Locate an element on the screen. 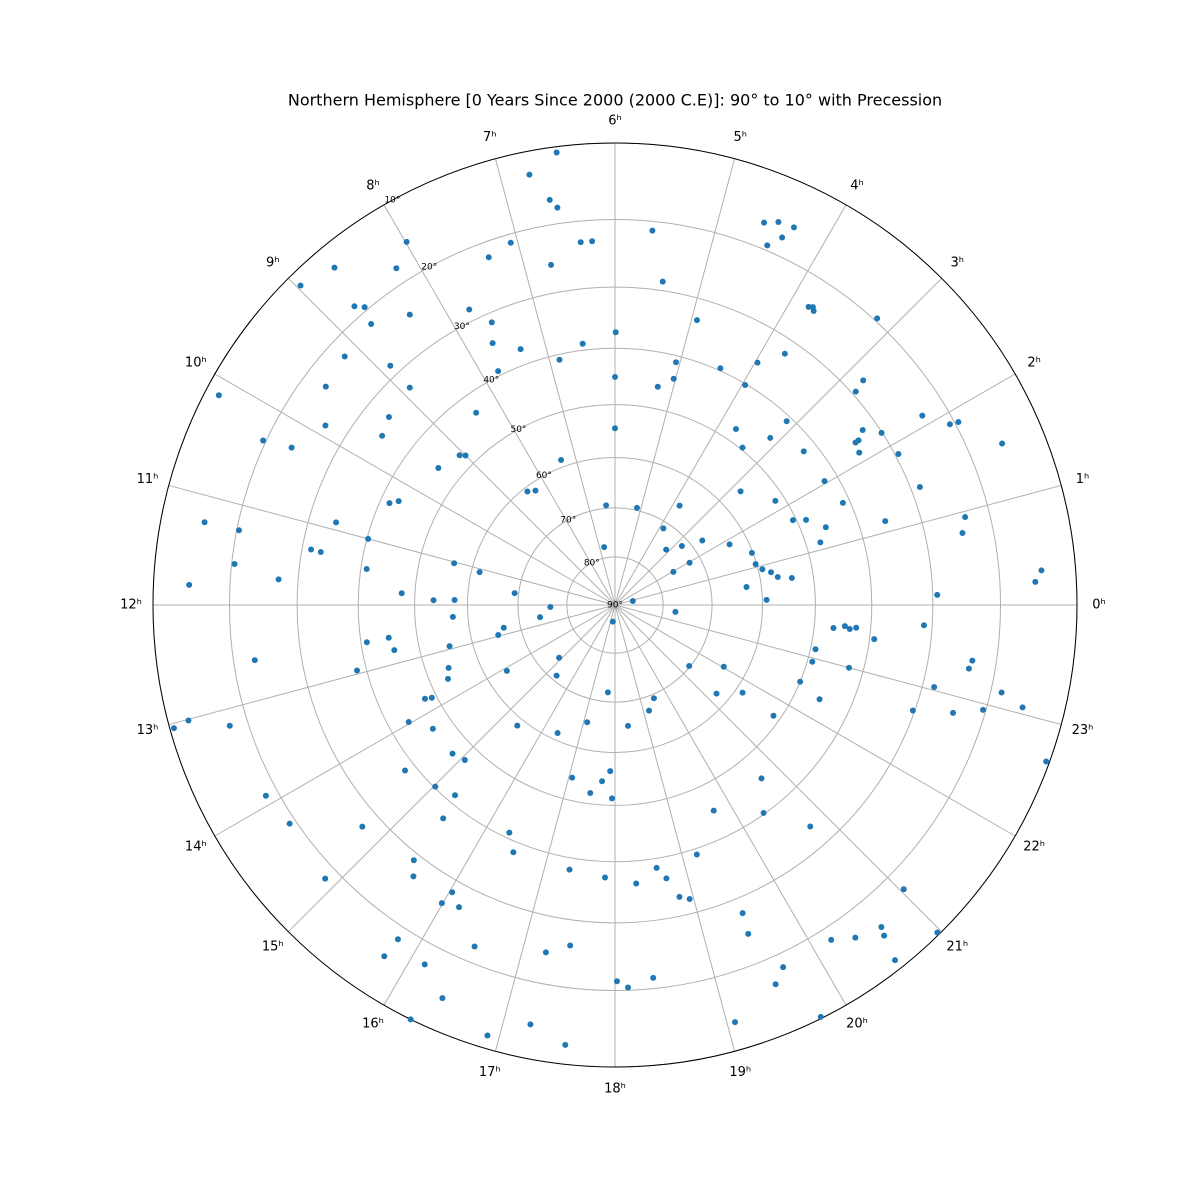  angular-tick-label: 0ʰ is located at coordinates (1099, 605).